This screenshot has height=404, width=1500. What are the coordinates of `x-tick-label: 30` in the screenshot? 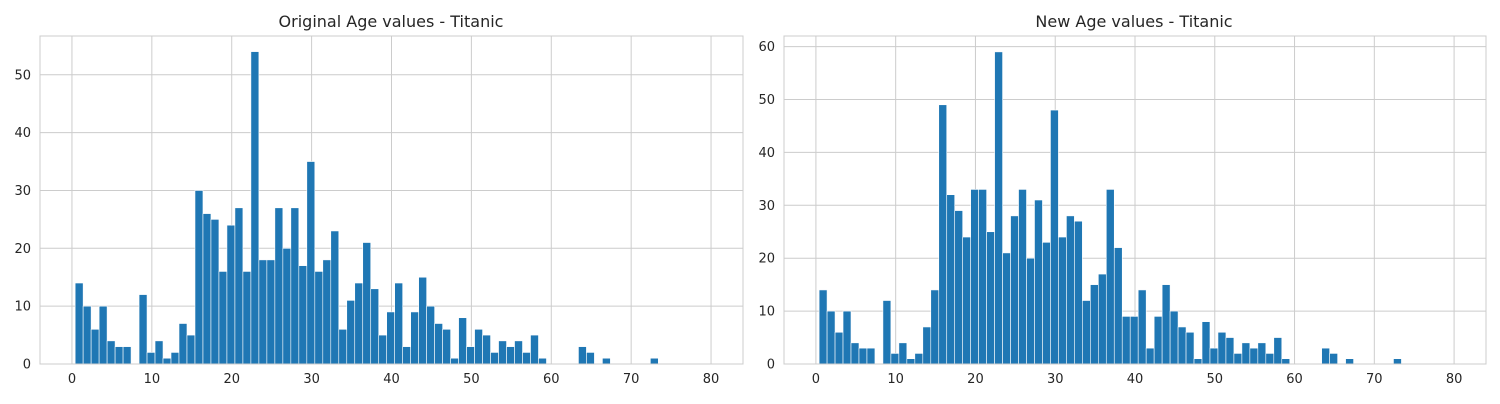 It's located at (1055, 379).